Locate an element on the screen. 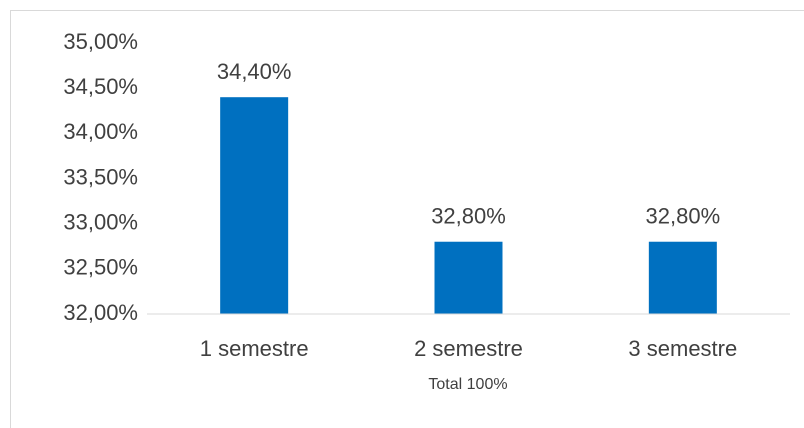 The image size is (804, 428). data-label: 34,40% is located at coordinates (254, 71).